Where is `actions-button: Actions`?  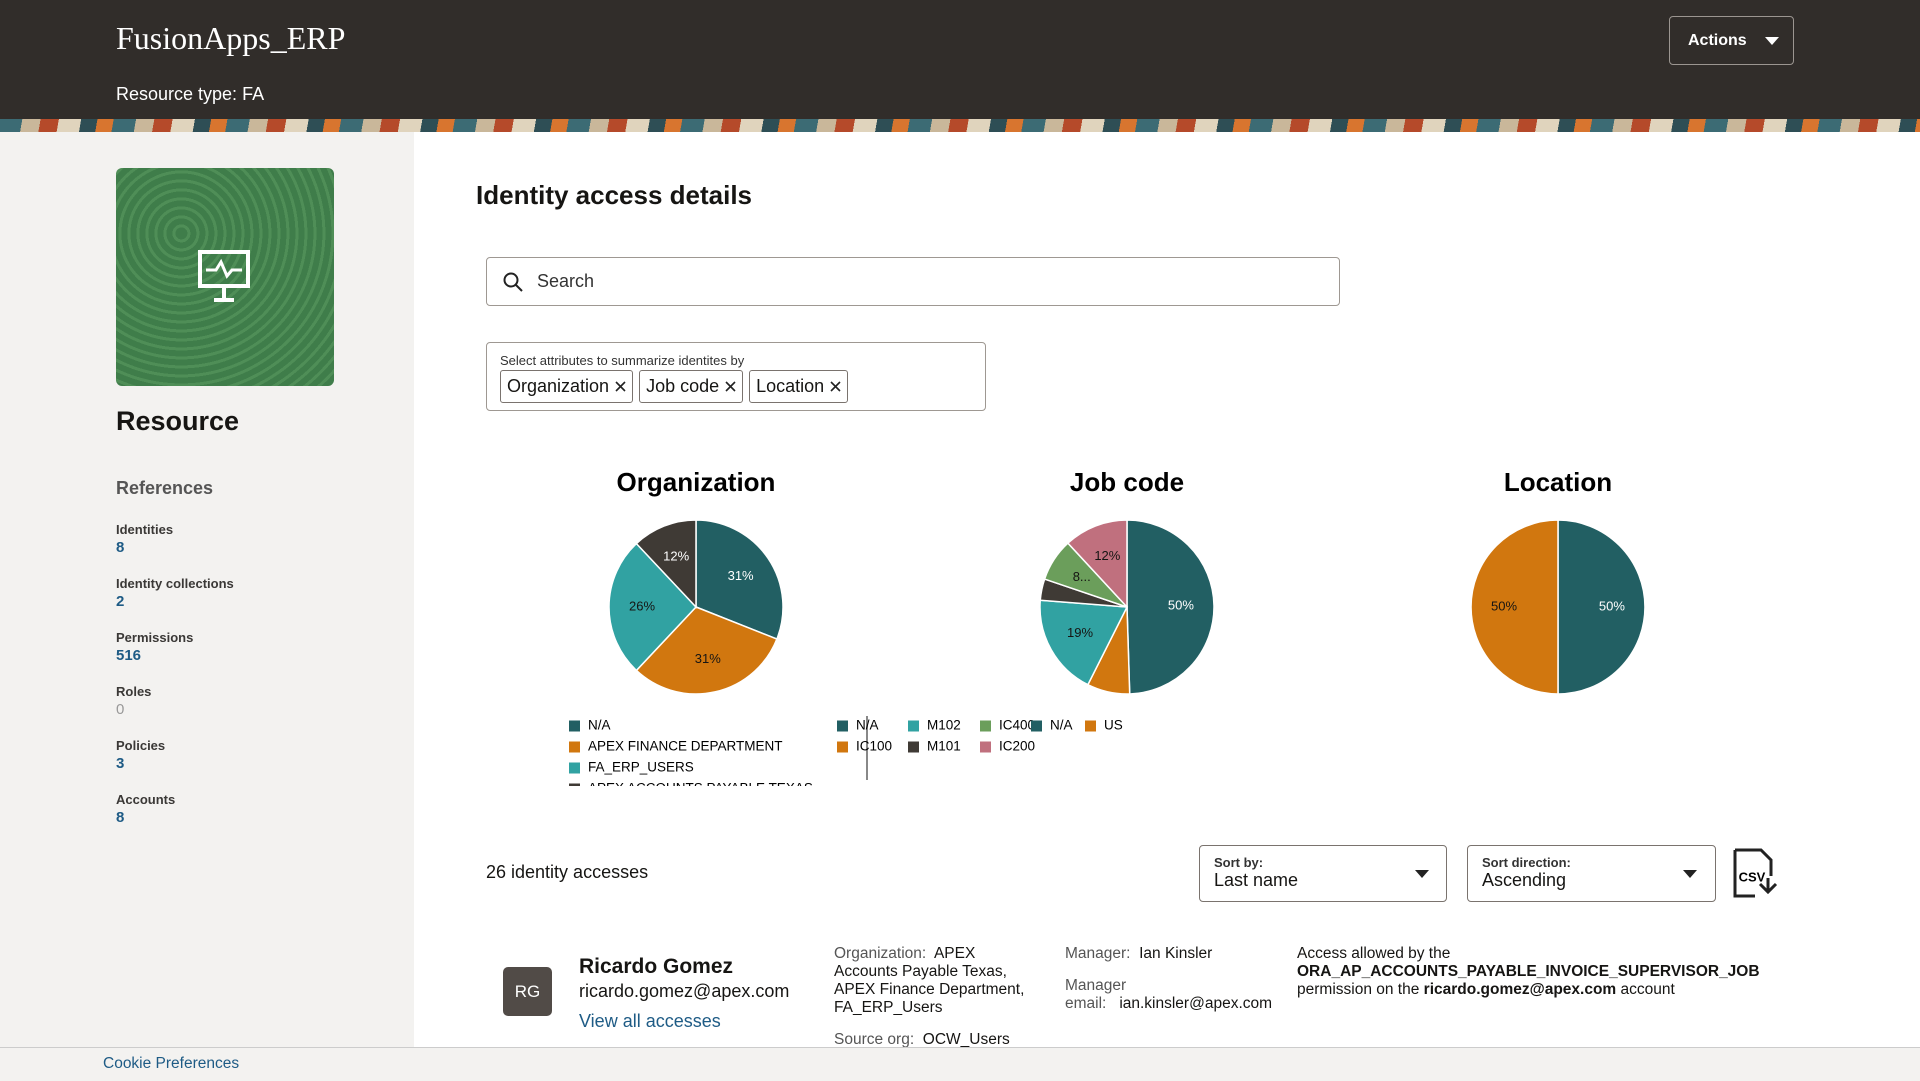
actions-button: Actions is located at coordinates (1731, 40).